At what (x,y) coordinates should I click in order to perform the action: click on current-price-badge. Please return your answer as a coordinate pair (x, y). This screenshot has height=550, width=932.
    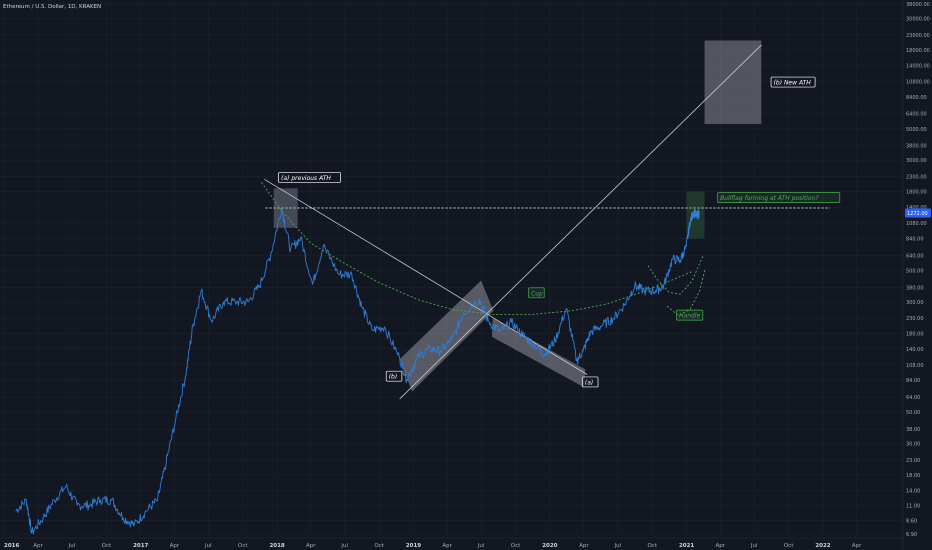
    Looking at the image, I should click on (918, 213).